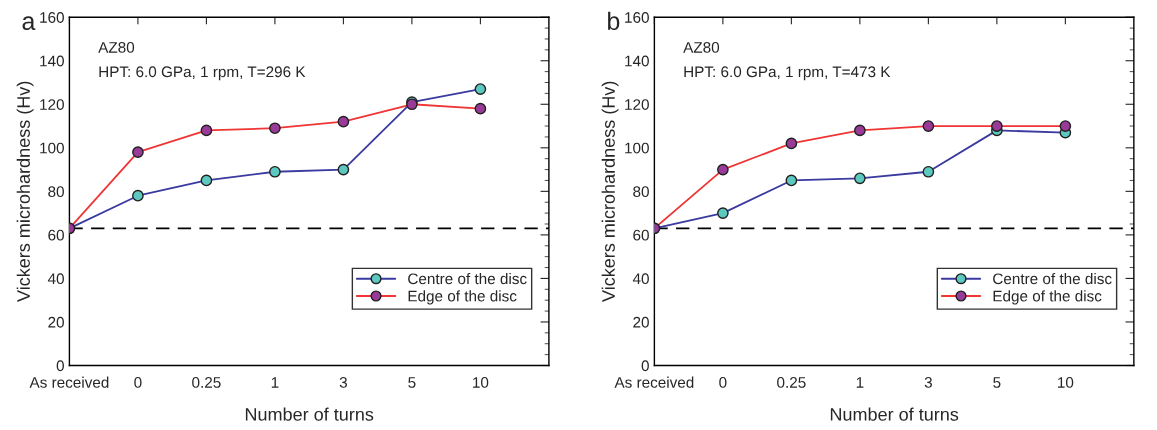  I want to click on chart-title: a, so click(29, 23).